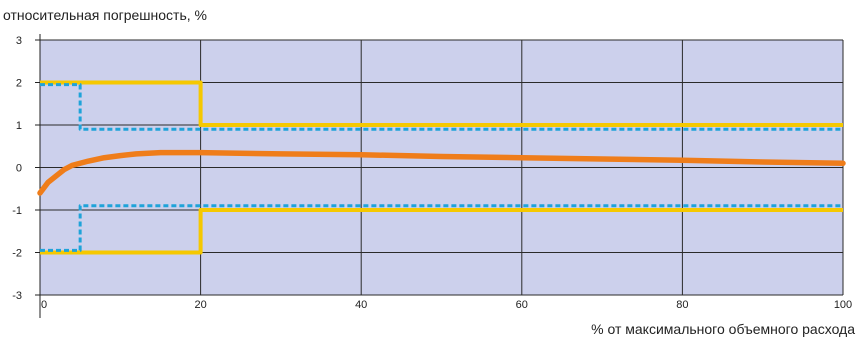  What do you see at coordinates (105, 15) in the screenshot?
I see `y-axis-label: относительная погрешность, %` at bounding box center [105, 15].